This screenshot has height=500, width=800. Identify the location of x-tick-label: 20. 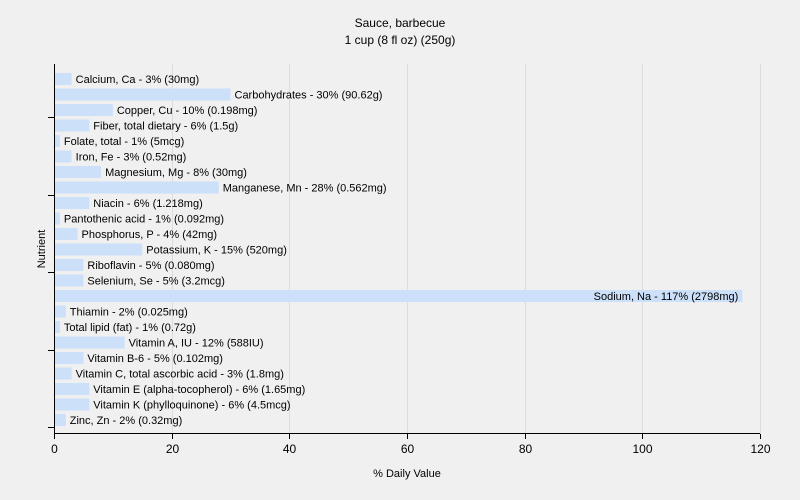
(173, 449).